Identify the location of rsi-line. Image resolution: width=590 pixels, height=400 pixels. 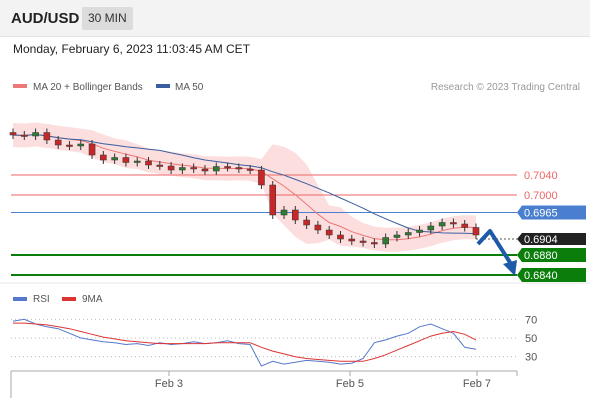
(244, 342).